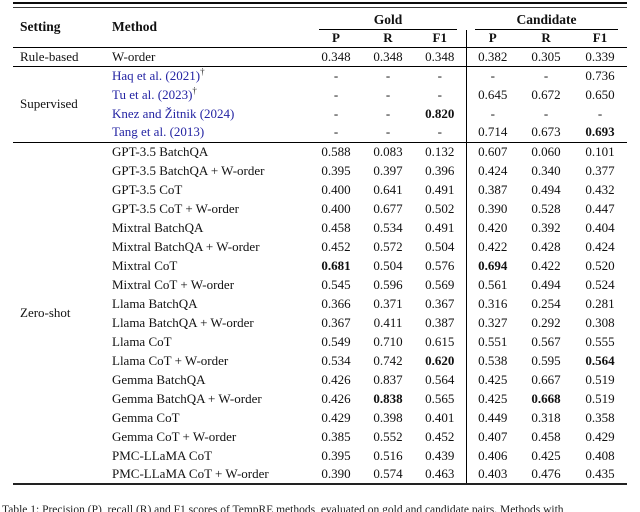 This screenshot has height=512, width=640. What do you see at coordinates (546, 436) in the screenshot?
I see `metric-cell-c1: 0.458` at bounding box center [546, 436].